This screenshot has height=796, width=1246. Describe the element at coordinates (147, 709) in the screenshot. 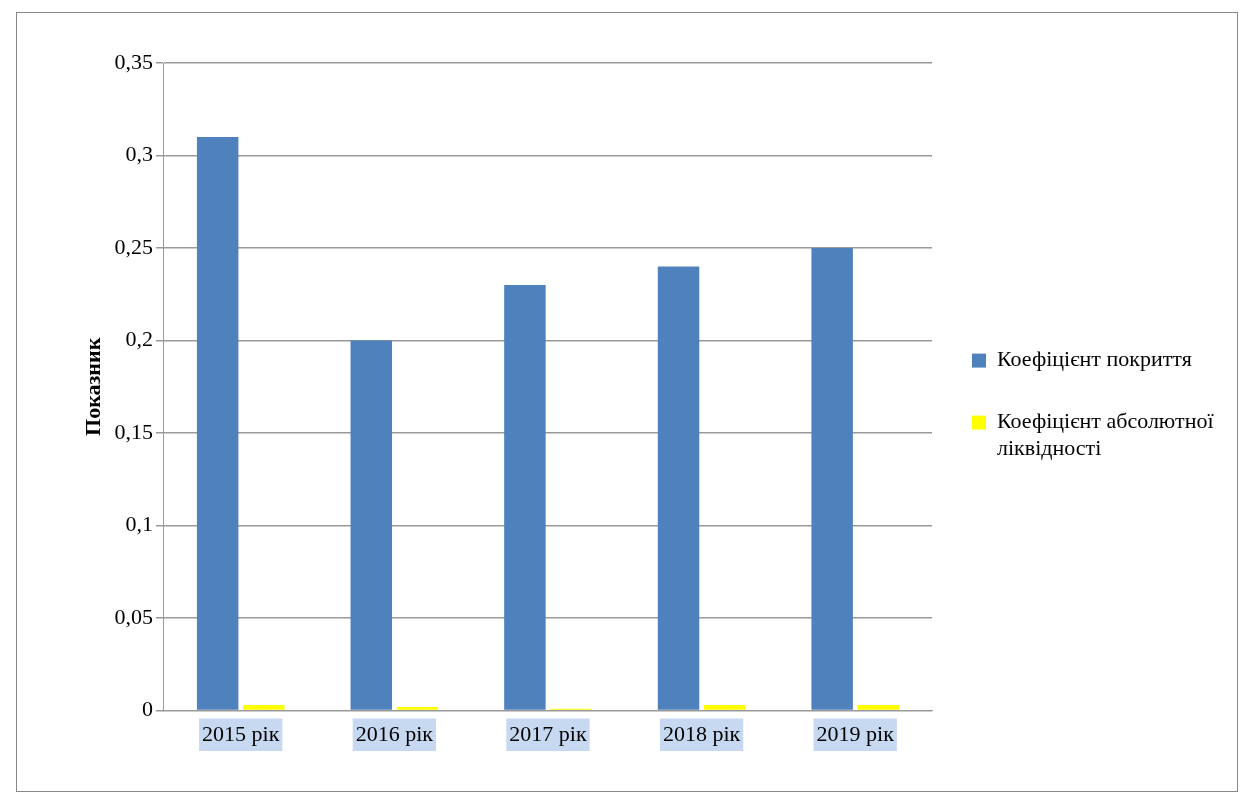

I see `y-tick-label: 0` at that location.